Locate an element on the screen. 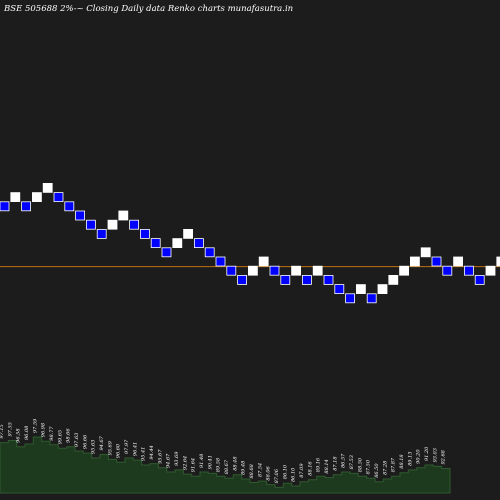  volume-value-label: 96.66 is located at coordinates (85, 441).